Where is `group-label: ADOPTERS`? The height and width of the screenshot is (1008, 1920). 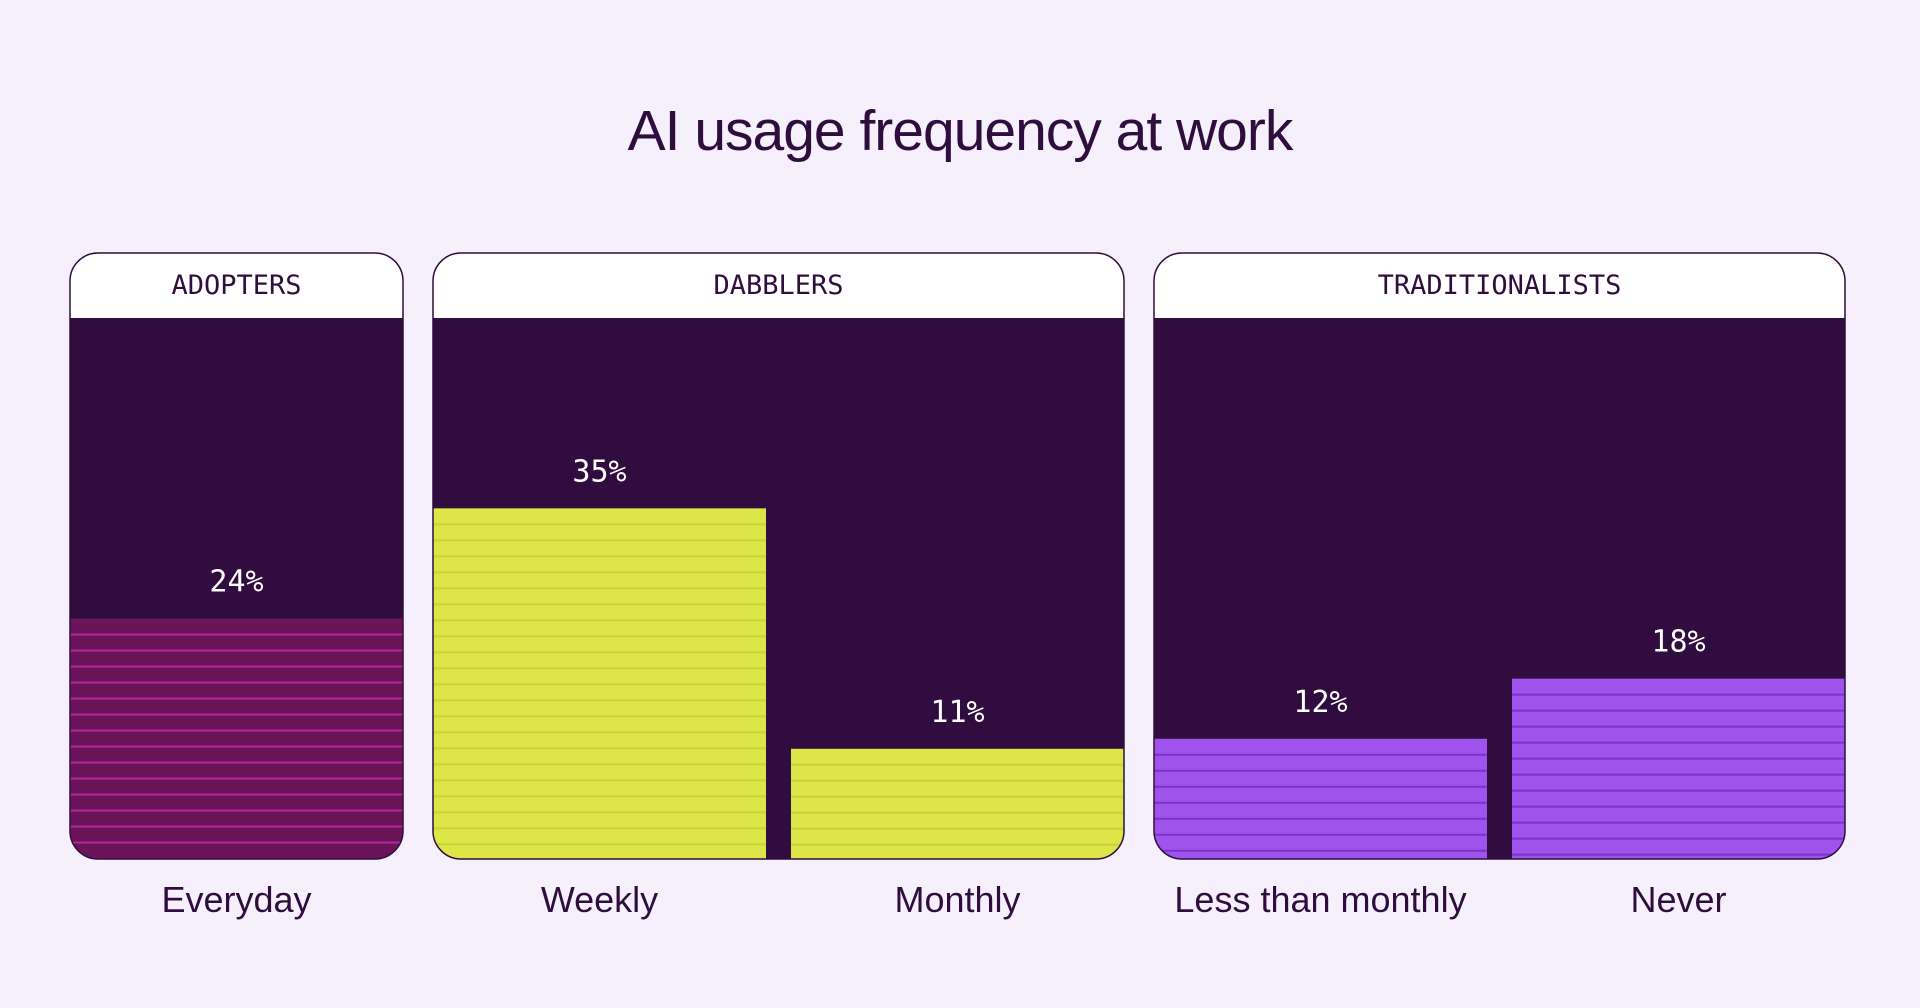 group-label: ADOPTERS is located at coordinates (236, 285).